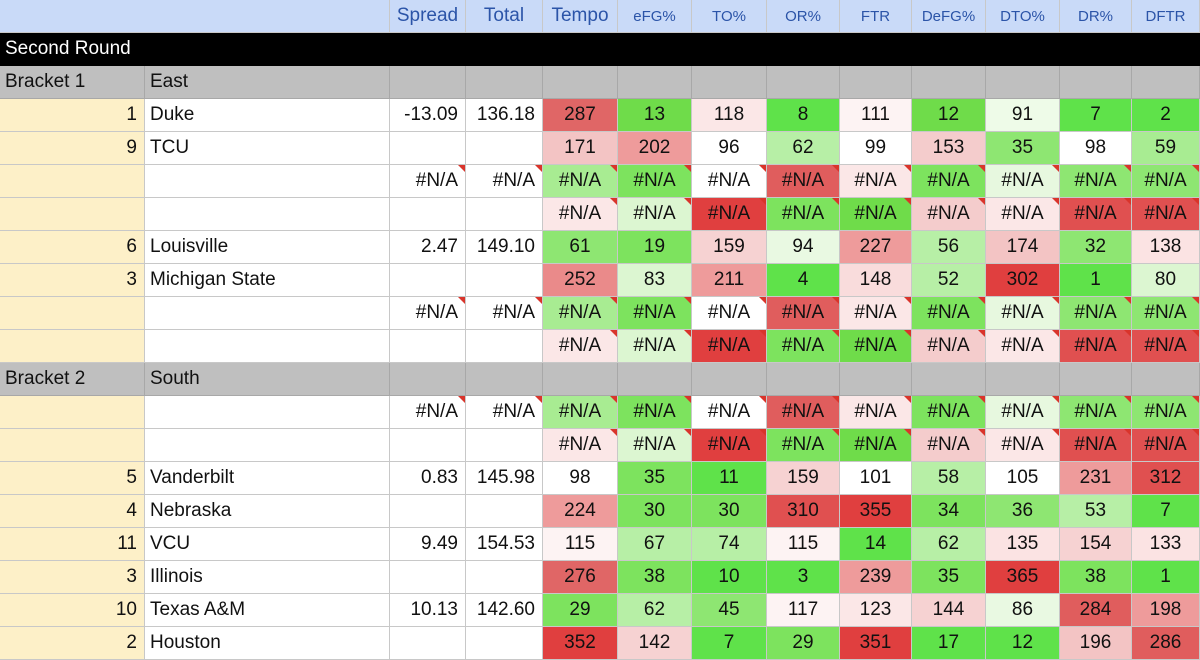 The height and width of the screenshot is (660, 1200). What do you see at coordinates (803, 148) in the screenshot?
I see `stat-cell-orpct: 62` at bounding box center [803, 148].